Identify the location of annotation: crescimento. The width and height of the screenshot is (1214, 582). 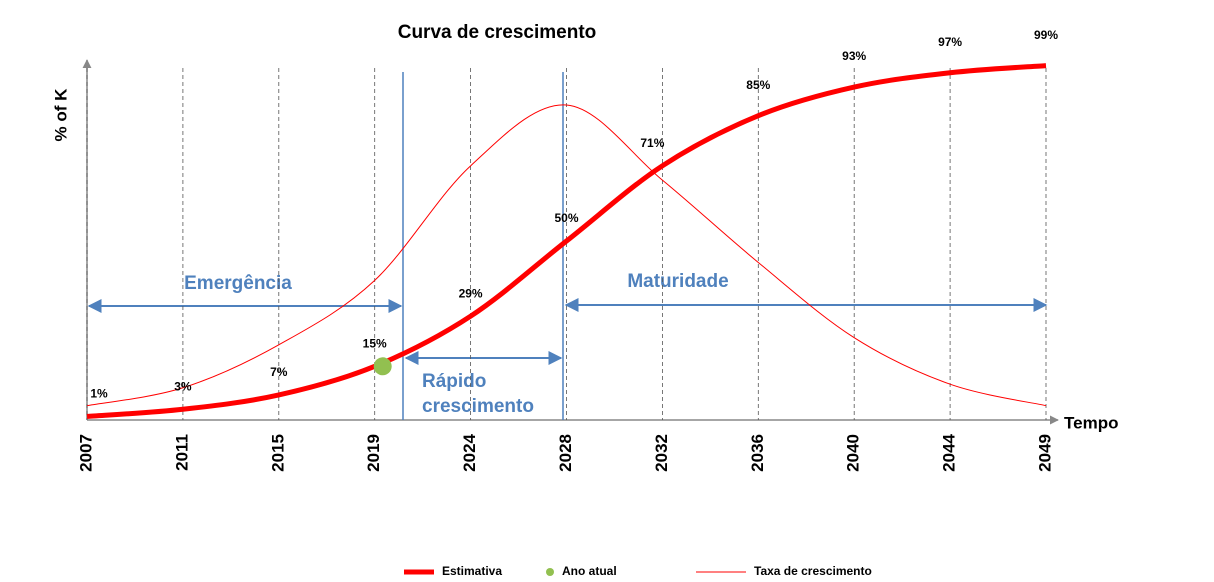
(478, 406).